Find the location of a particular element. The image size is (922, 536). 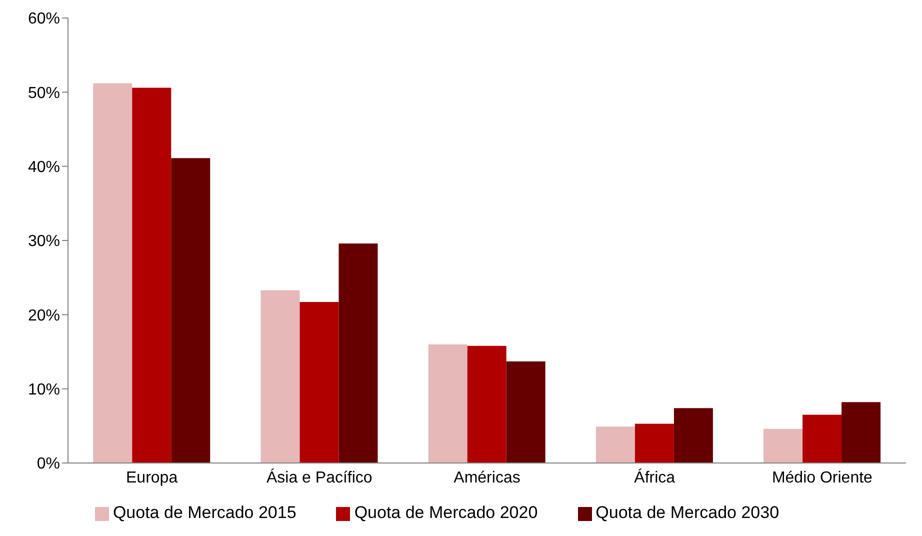

y-tick-label: 10% is located at coordinates (44, 390).